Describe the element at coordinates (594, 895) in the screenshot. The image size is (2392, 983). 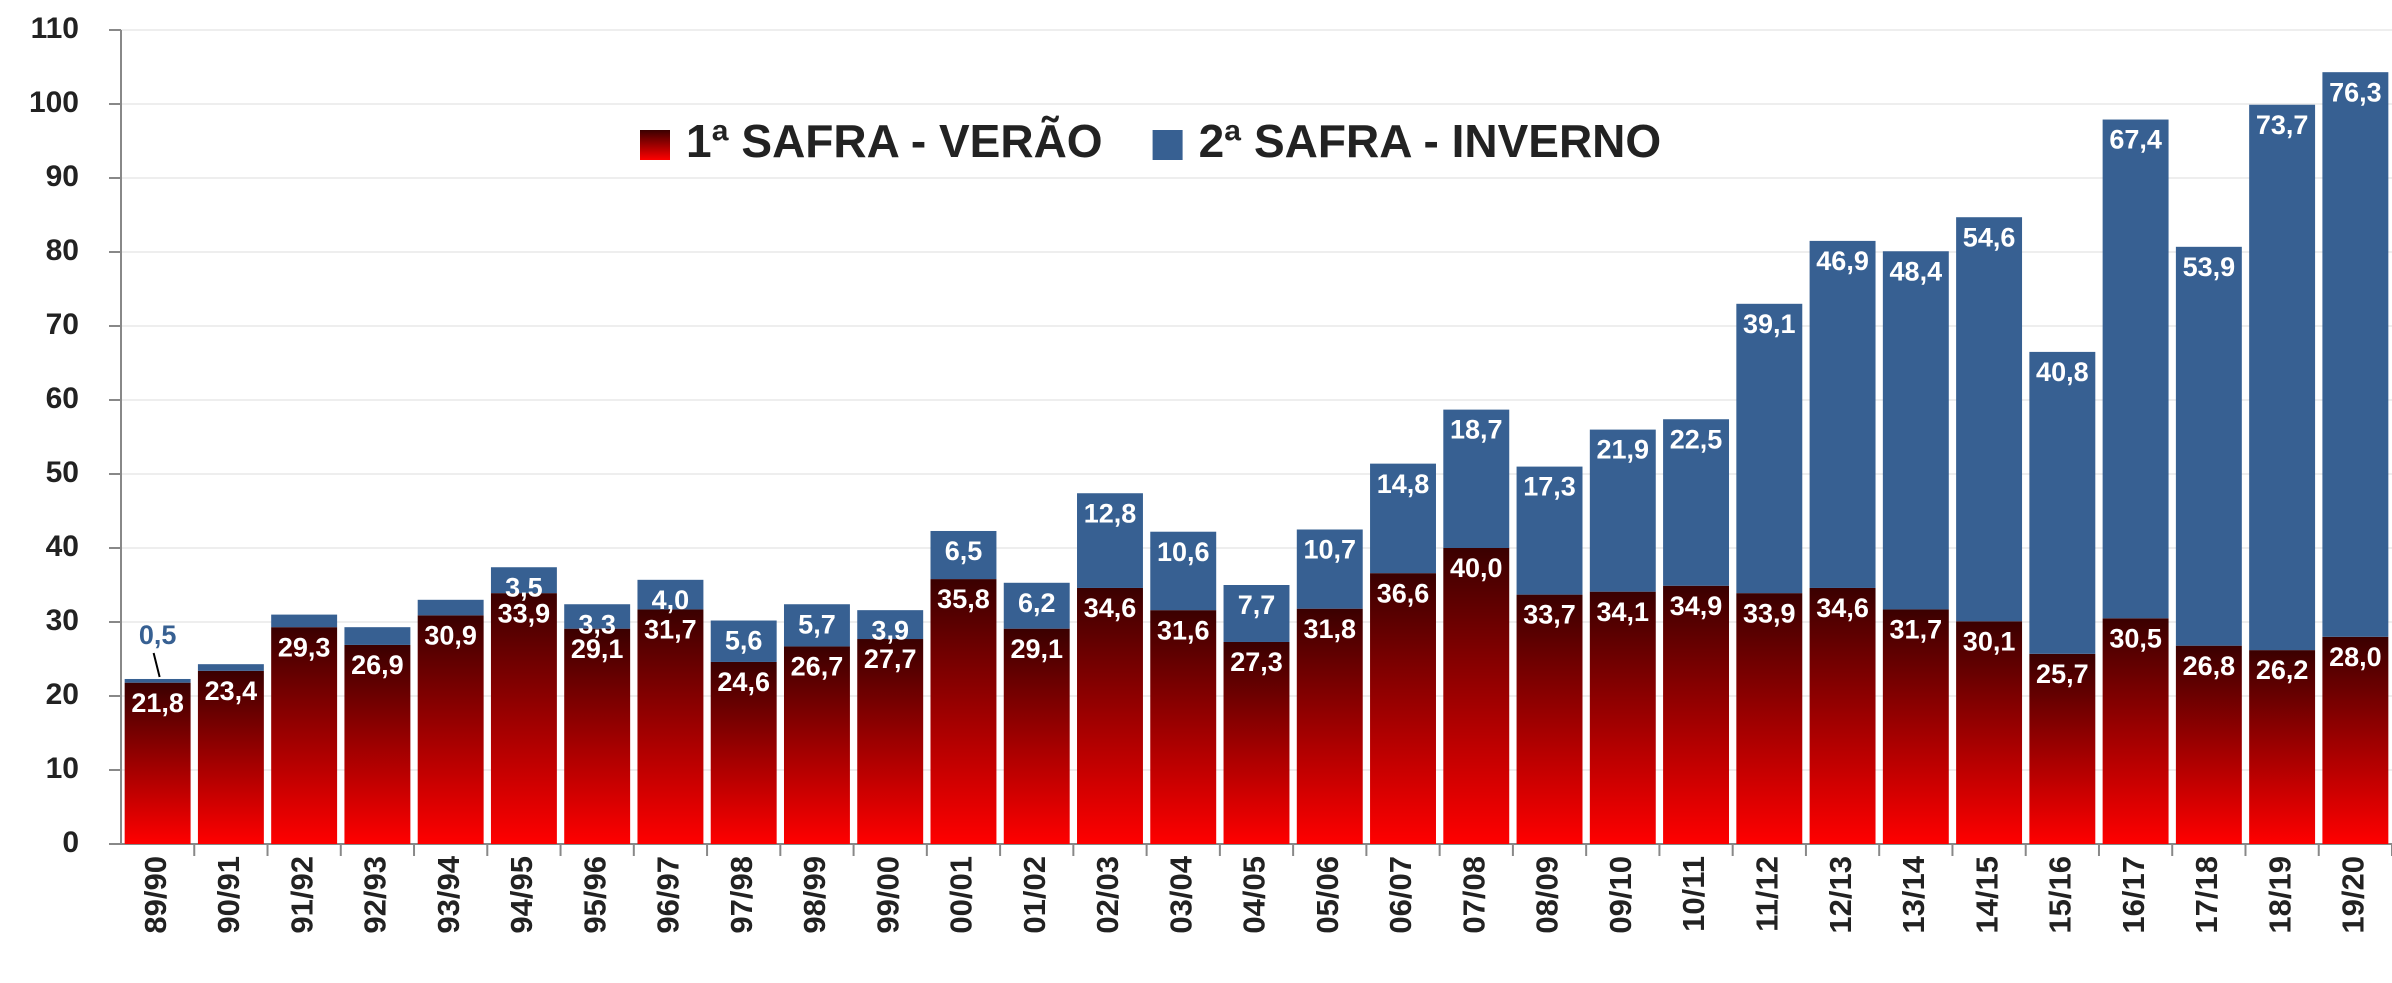
I see `x-tick-label: 95/96` at that location.